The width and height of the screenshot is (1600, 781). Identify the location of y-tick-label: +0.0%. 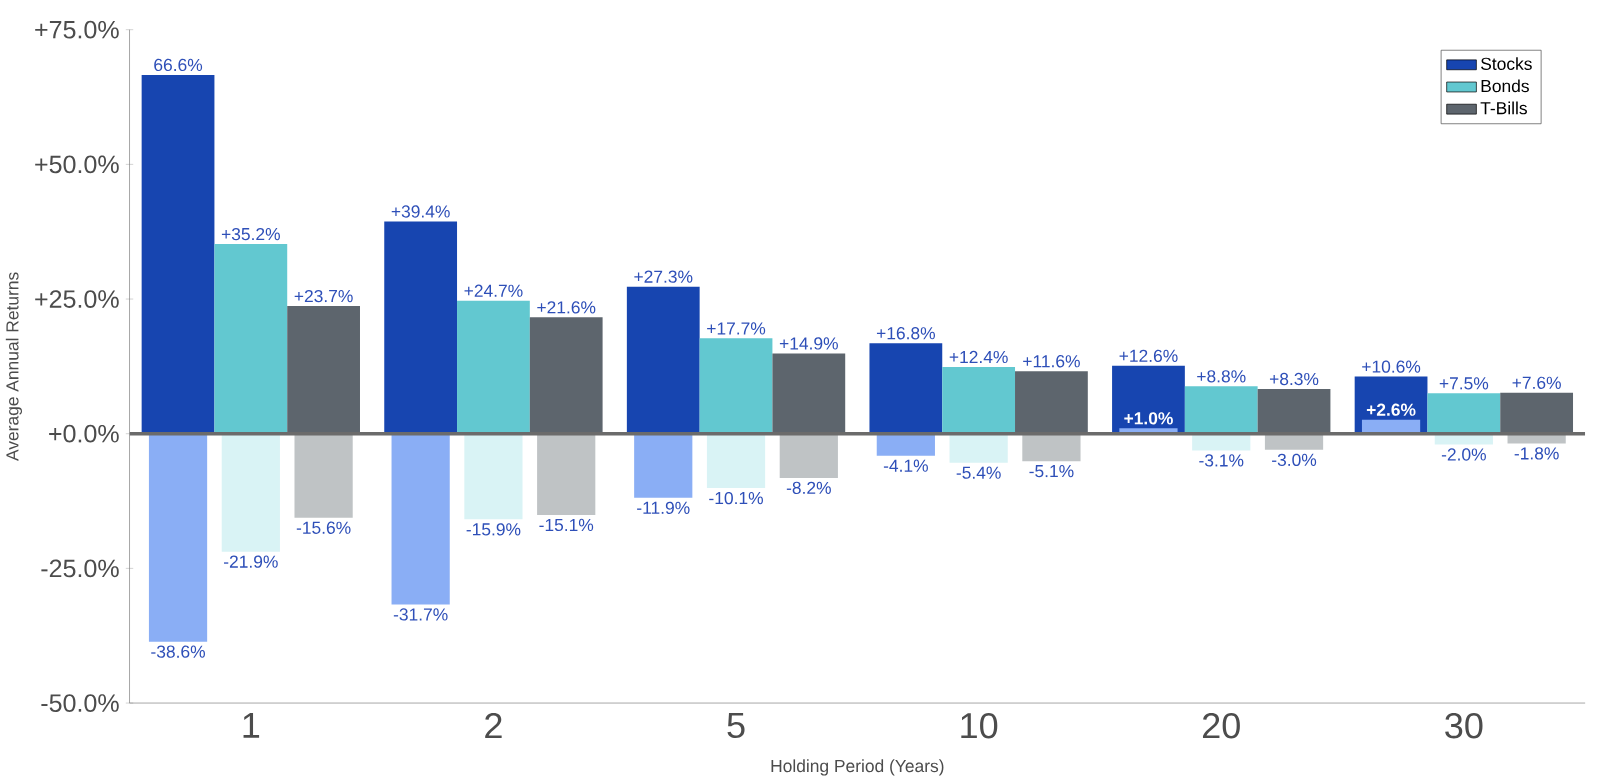
(84, 433).